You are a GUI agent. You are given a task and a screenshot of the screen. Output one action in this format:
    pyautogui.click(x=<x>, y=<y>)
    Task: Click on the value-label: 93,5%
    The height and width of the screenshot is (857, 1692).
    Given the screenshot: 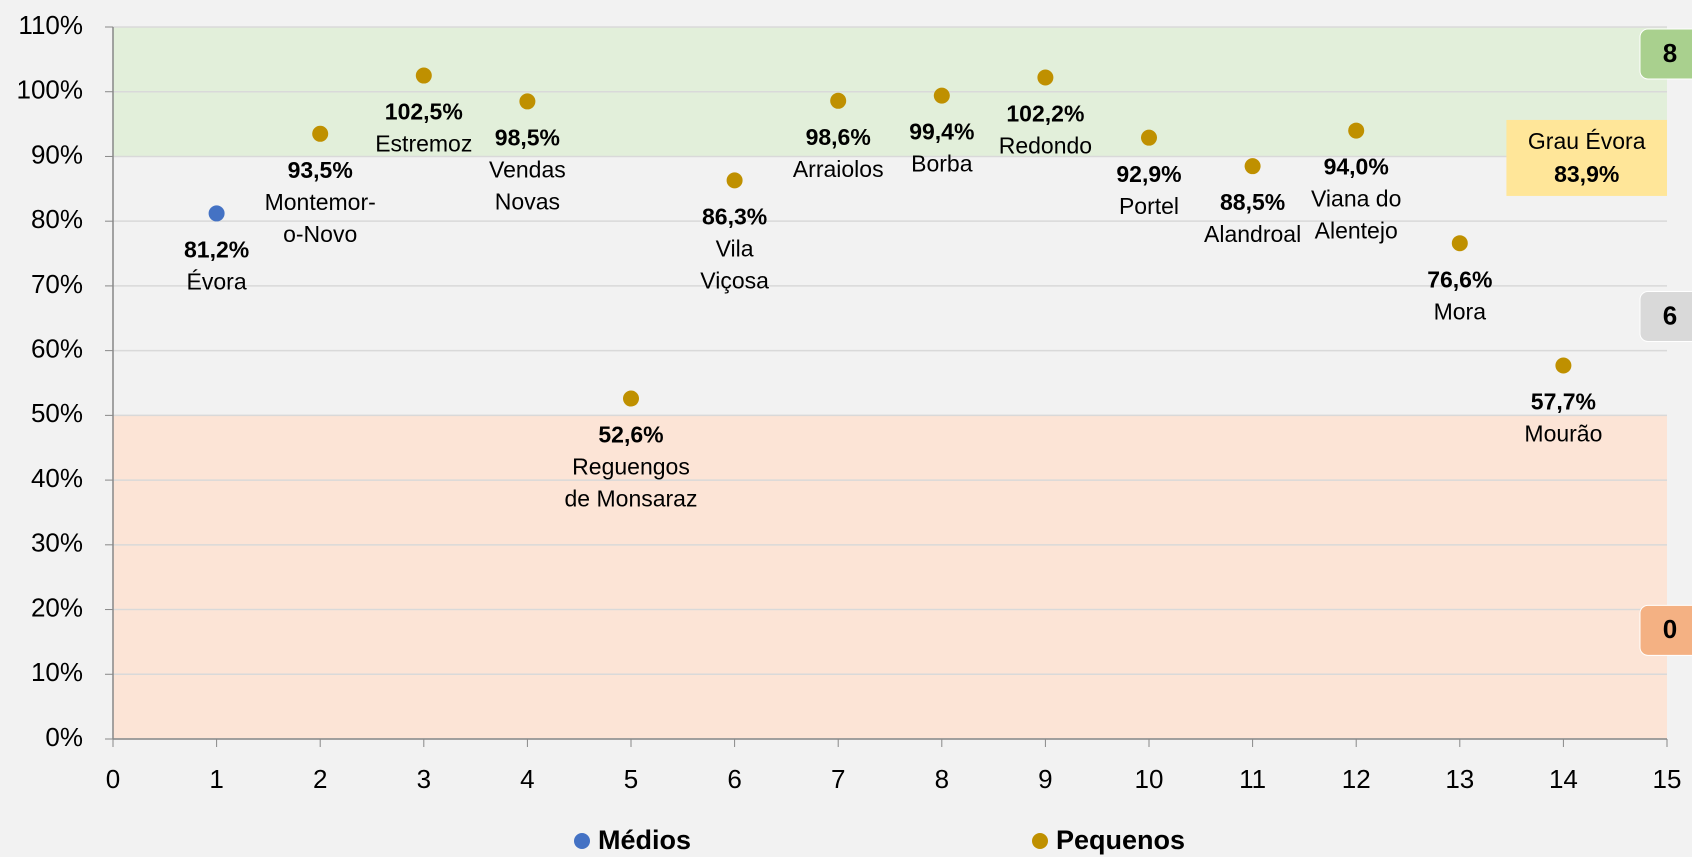 What is the action you would take?
    pyautogui.click(x=320, y=170)
    